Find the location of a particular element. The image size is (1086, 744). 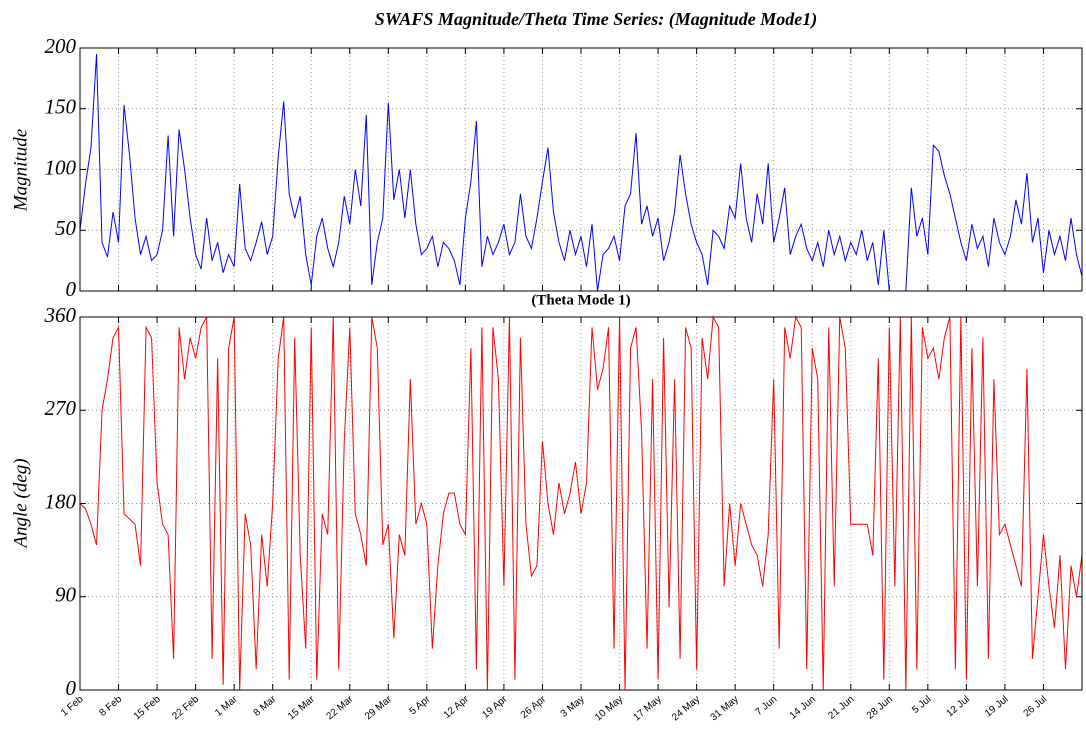

x-tick-label: 19 Apr is located at coordinates (495, 706).